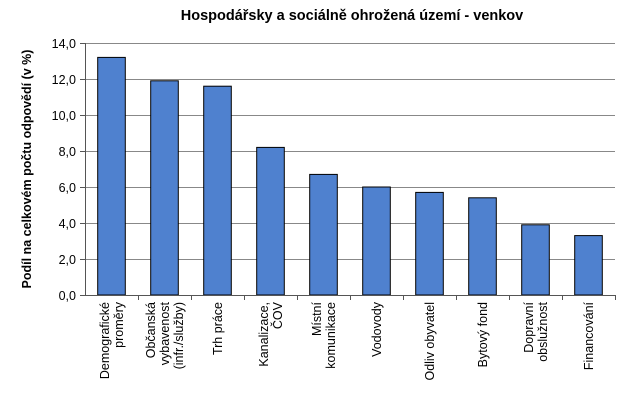  I want to click on x-tick-label-line: ČOV, so click(277, 315).